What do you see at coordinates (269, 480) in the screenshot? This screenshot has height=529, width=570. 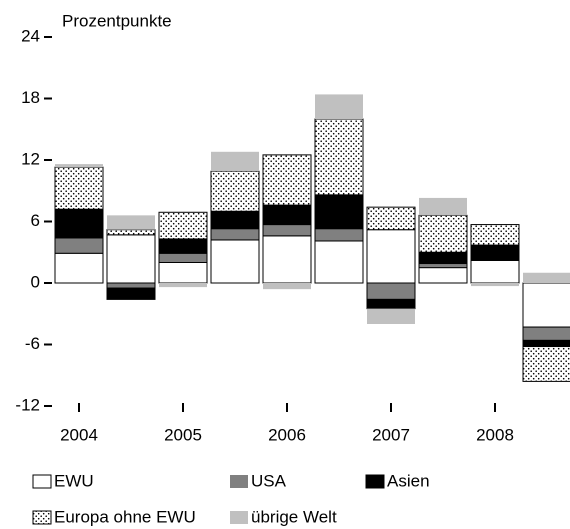 I see `legend-label: USA` at bounding box center [269, 480].